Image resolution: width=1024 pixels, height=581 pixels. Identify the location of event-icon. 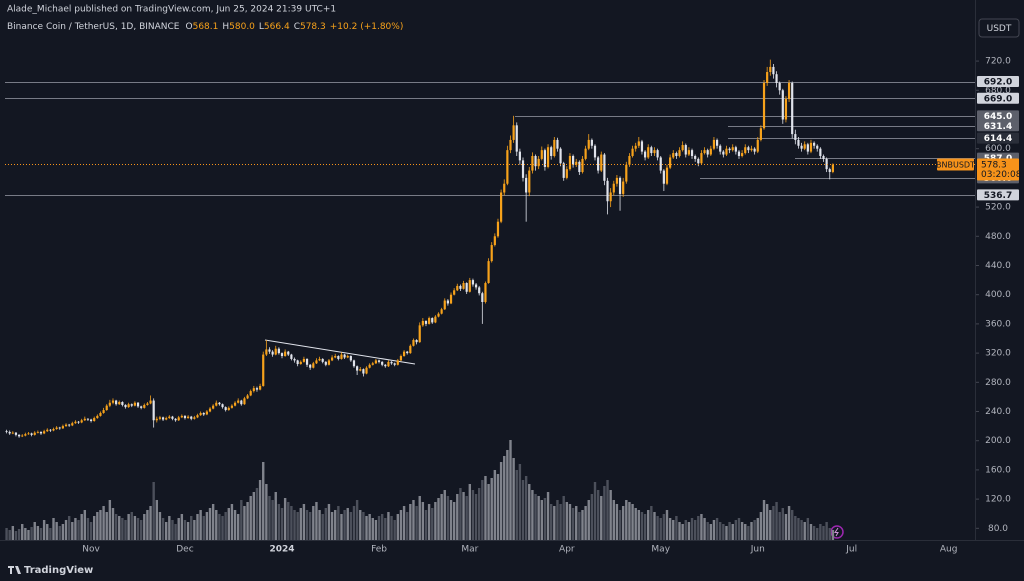
(837, 532).